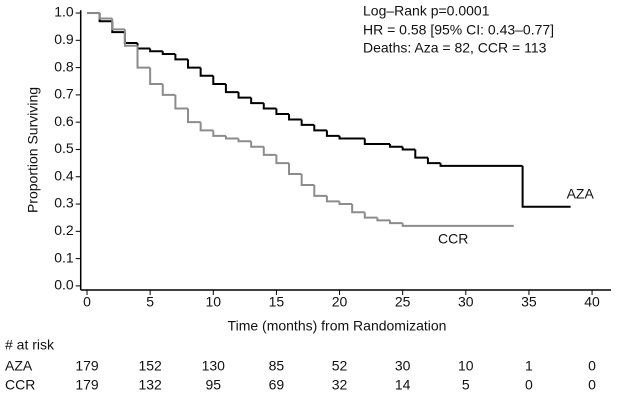 The width and height of the screenshot is (625, 405). What do you see at coordinates (64, 12) in the screenshot?
I see `y-tick-label: 1.0` at bounding box center [64, 12].